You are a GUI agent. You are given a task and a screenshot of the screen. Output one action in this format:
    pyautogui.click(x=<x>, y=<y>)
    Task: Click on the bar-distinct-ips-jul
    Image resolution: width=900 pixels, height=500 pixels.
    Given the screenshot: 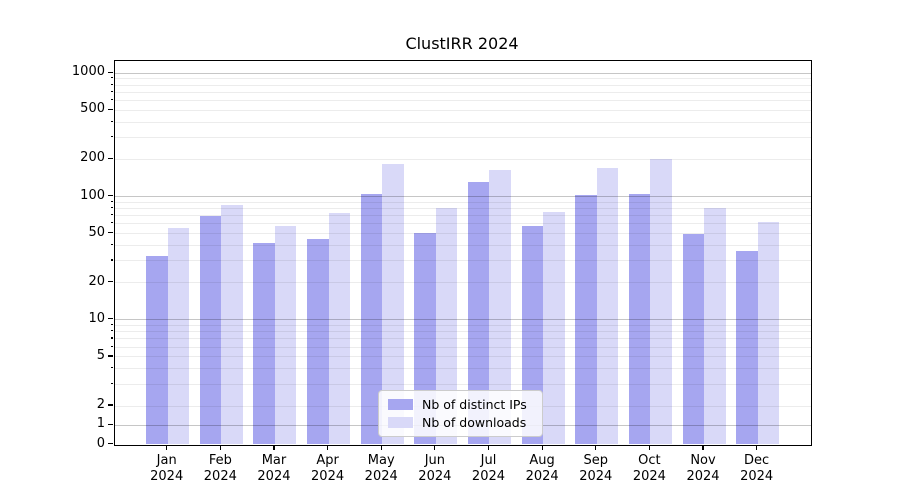 What is the action you would take?
    pyautogui.click(x=478, y=313)
    